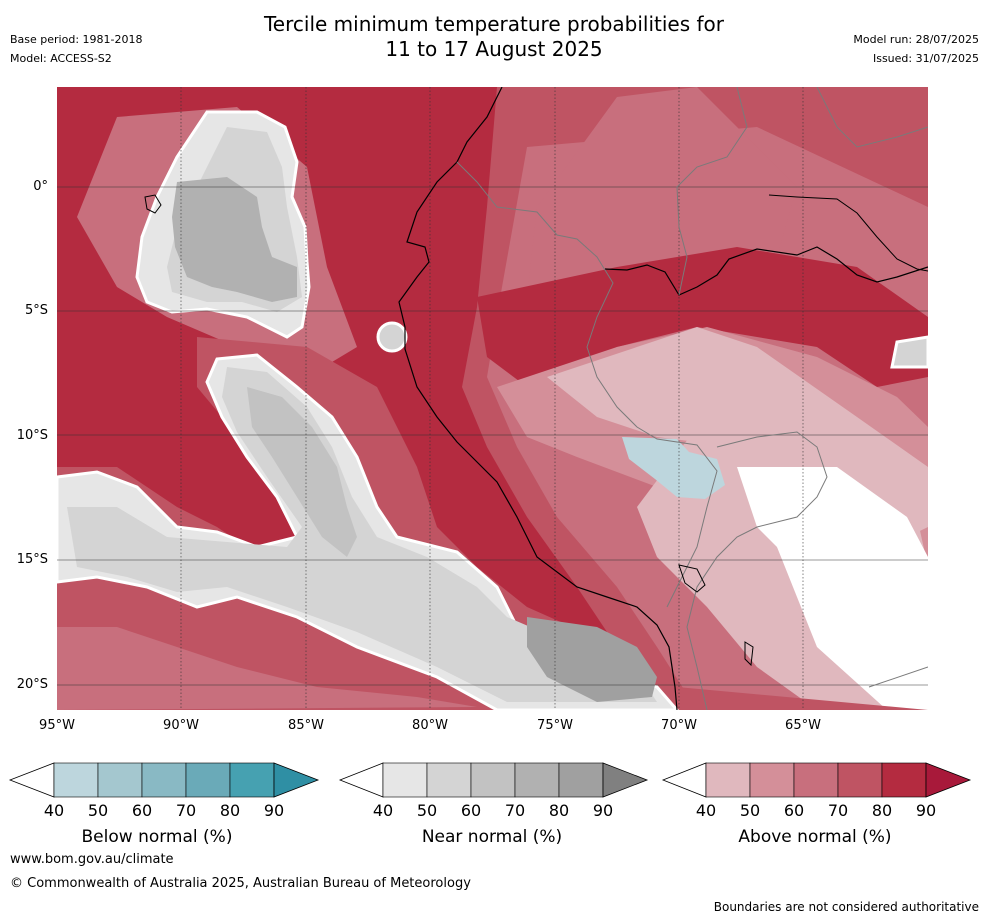 The height and width of the screenshot is (919, 988). What do you see at coordinates (57, 725) in the screenshot?
I see `lon-label-95w: 95°W` at bounding box center [57, 725].